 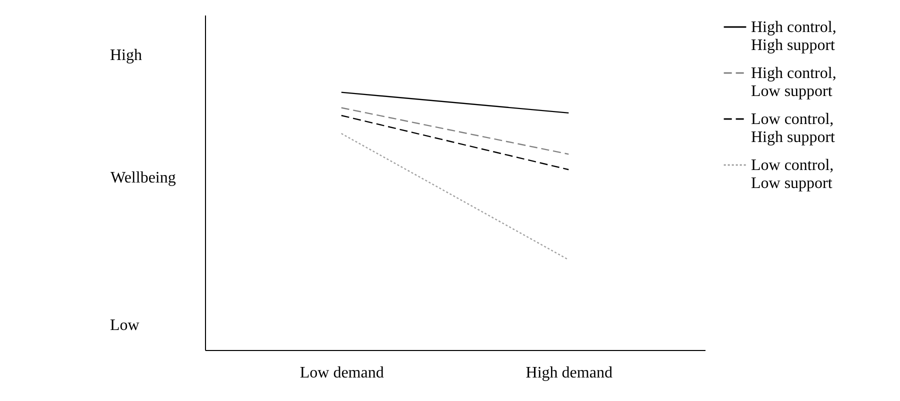 I want to click on legend-label: Low control, Low support, so click(x=792, y=174).